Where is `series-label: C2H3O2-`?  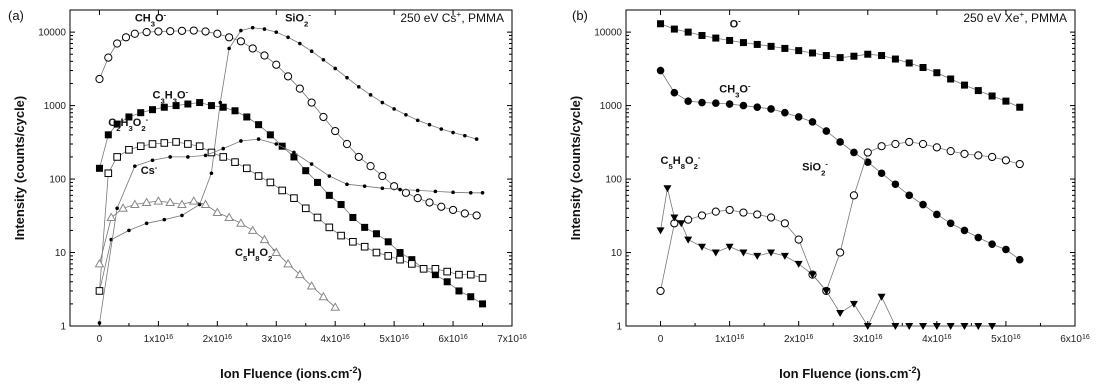
series-label: C2H3O2- is located at coordinates (128, 123).